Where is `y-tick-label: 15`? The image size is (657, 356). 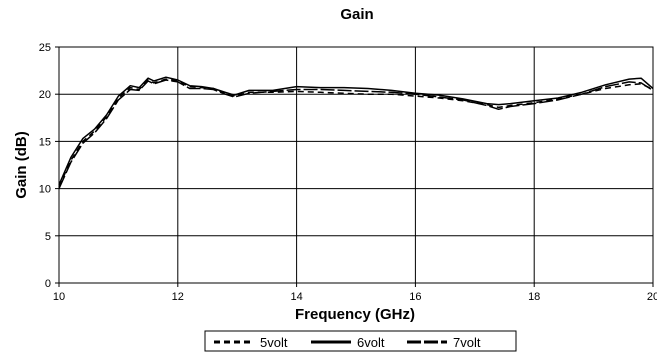
y-tick-label: 15 is located at coordinates (45, 142).